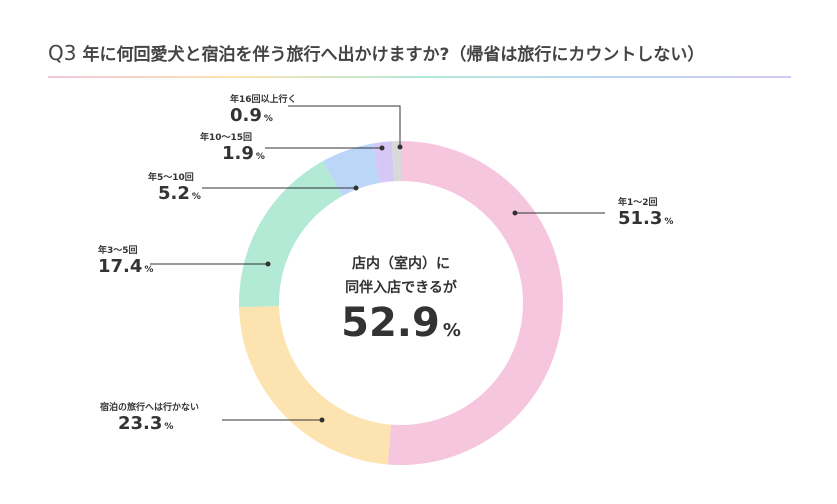 The height and width of the screenshot is (504, 837). Describe the element at coordinates (638, 203) in the screenshot. I see `category-label: 年1～2回` at that location.